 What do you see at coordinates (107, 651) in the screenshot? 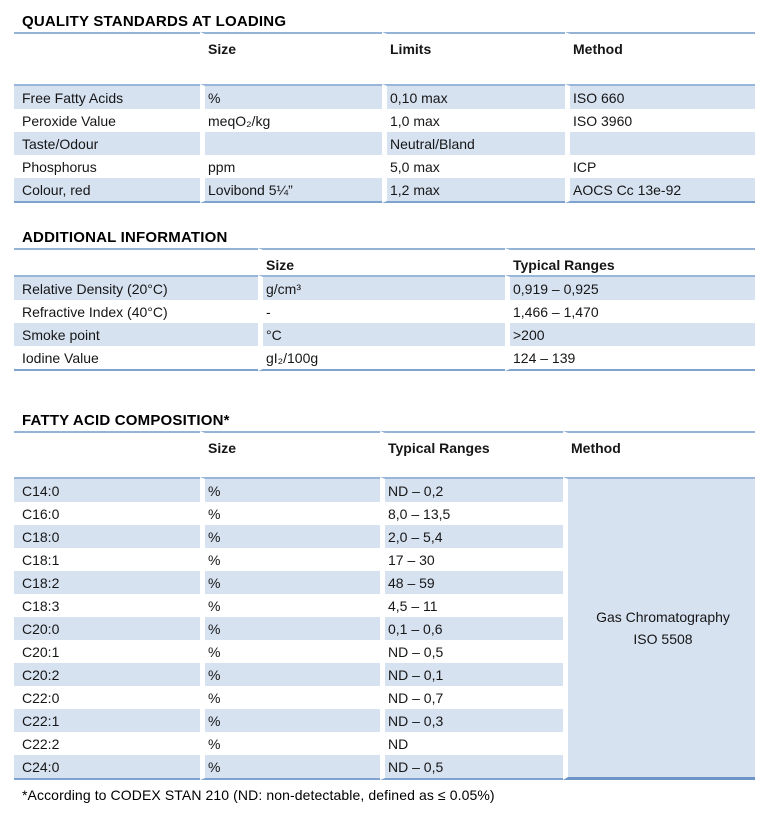
I see `table-cell: C20:1` at bounding box center [107, 651].